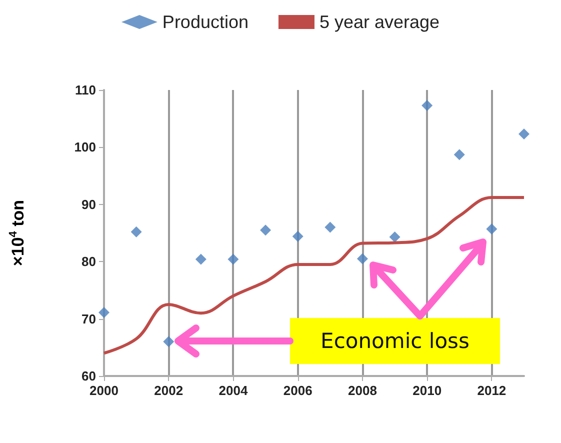  What do you see at coordinates (104, 390) in the screenshot?
I see `x-tick-label: 2000` at bounding box center [104, 390].